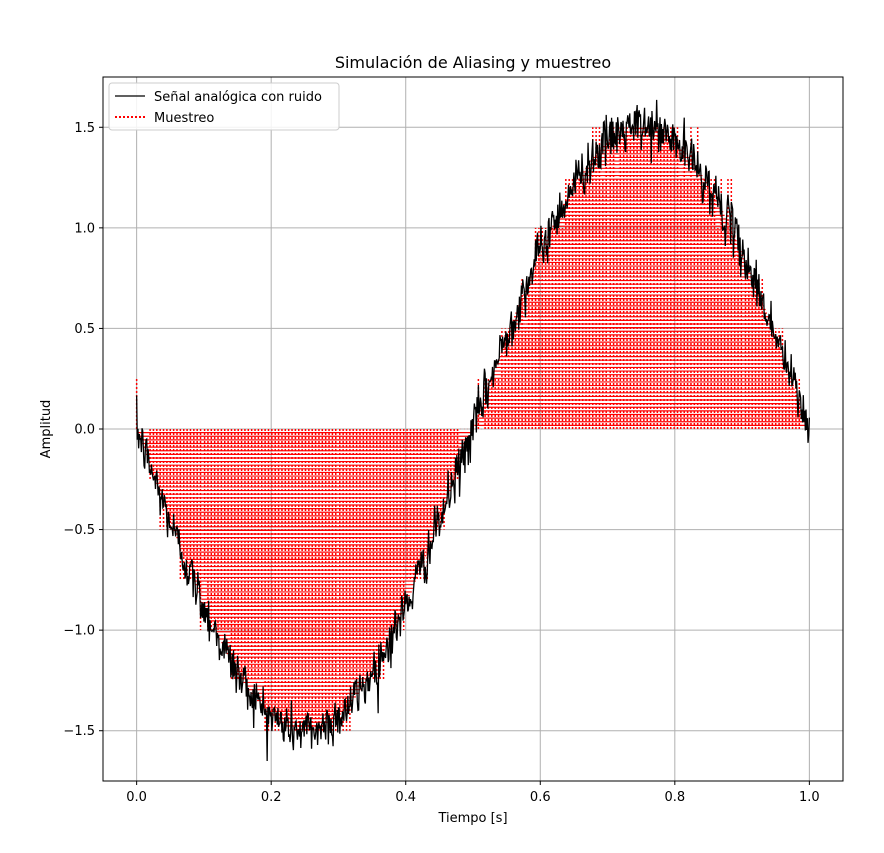 The image size is (884, 853). I want to click on y-tick-label: −1.0, so click(79, 631).